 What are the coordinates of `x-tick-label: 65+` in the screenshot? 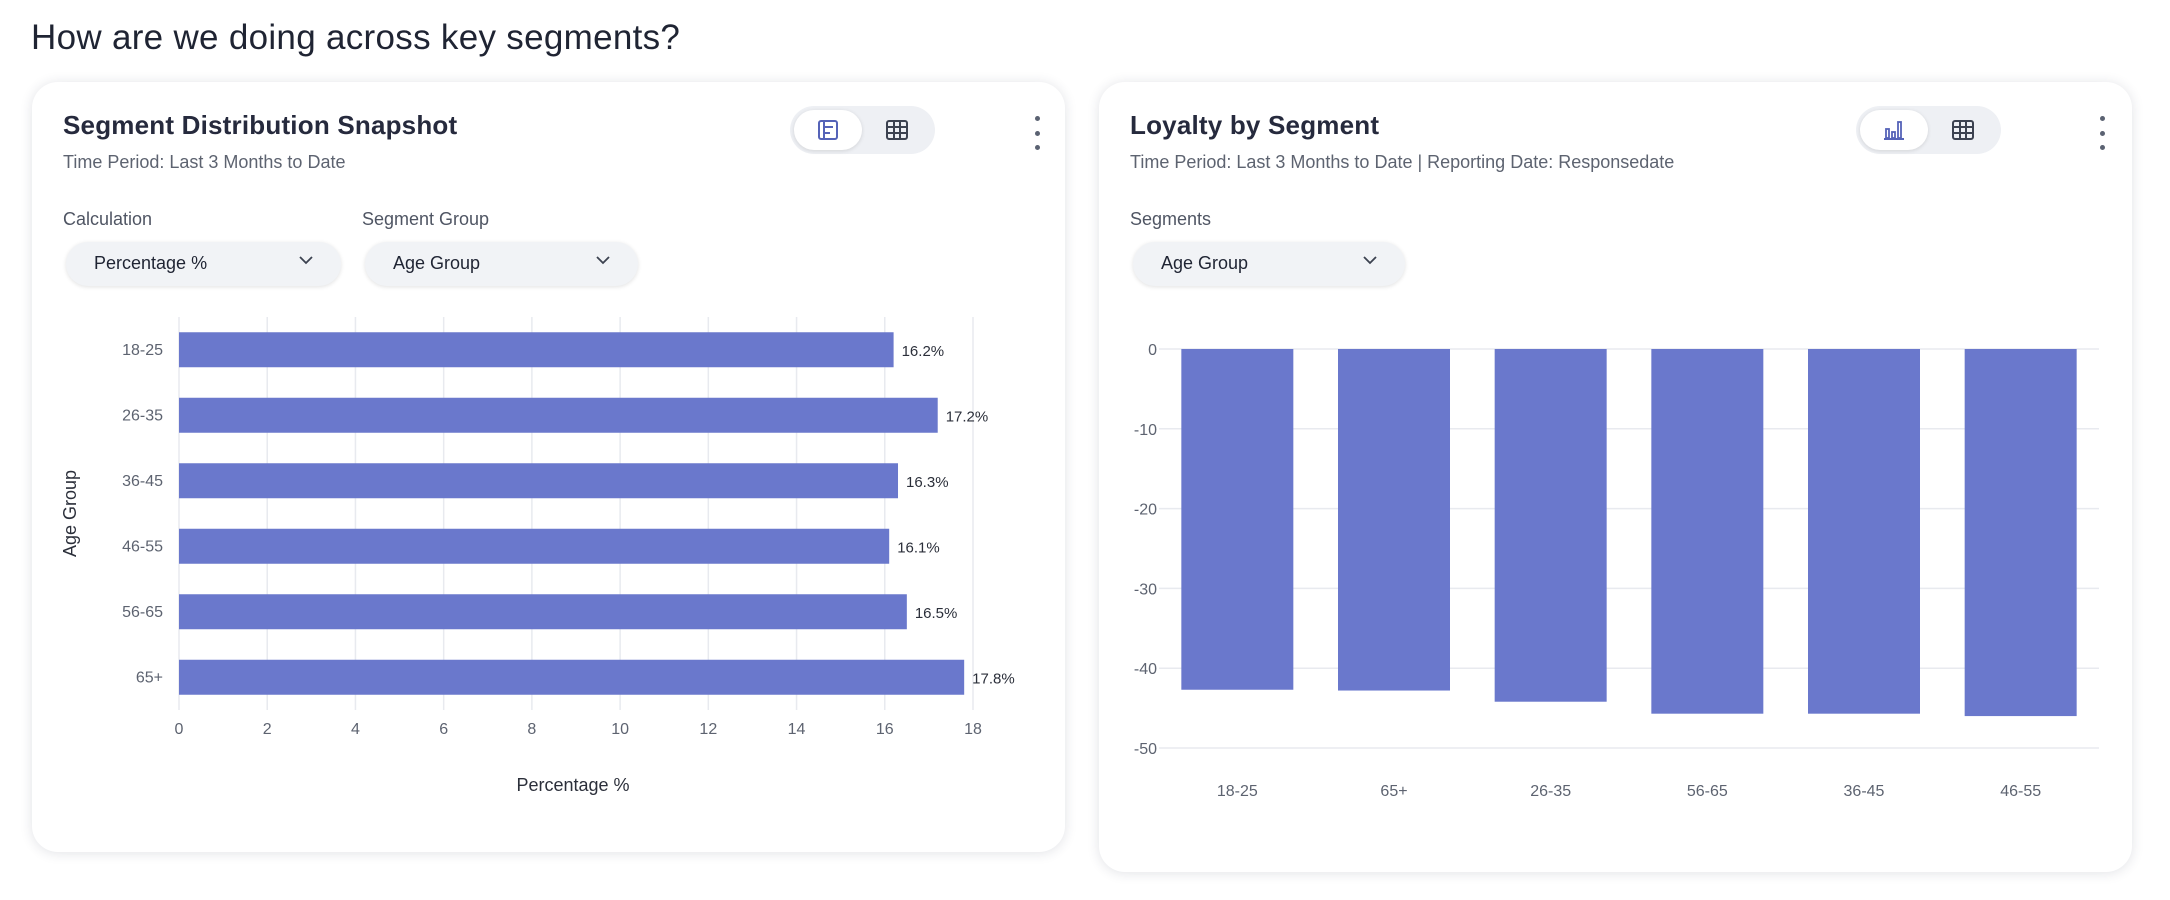 It's located at (1393, 791).